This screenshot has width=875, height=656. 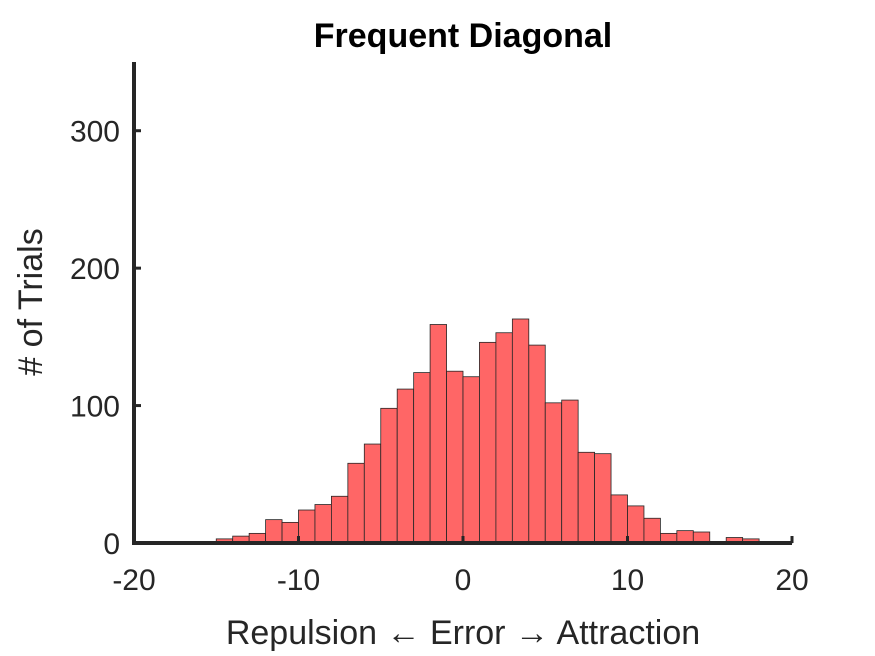 What do you see at coordinates (133, 580) in the screenshot?
I see `x-tick-label: -20` at bounding box center [133, 580].